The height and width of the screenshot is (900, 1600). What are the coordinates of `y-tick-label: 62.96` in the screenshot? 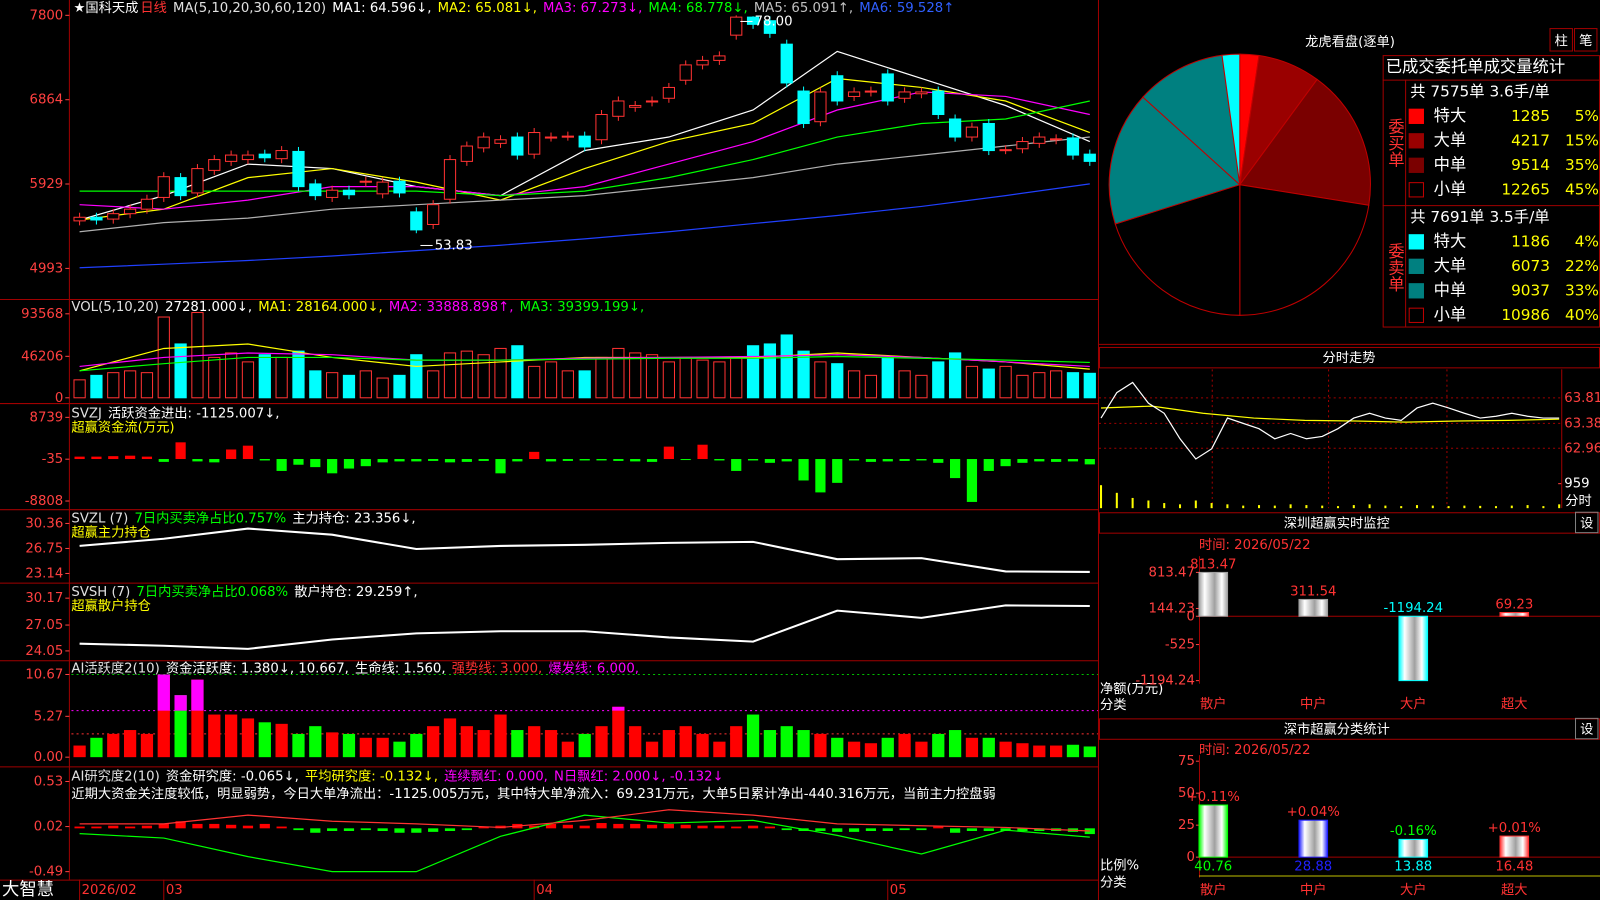 It's located at (1582, 448).